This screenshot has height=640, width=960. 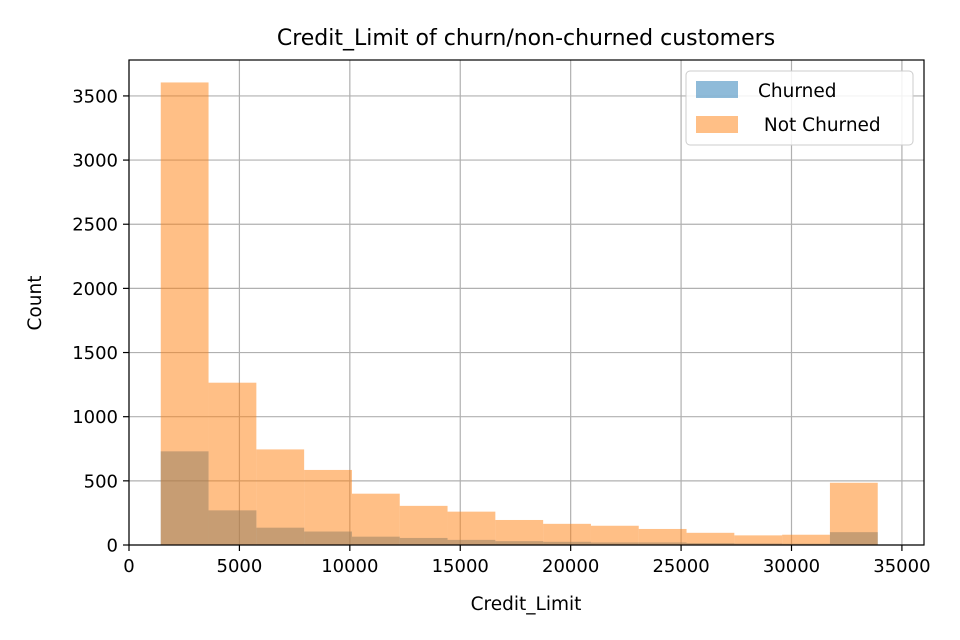 I want to click on y-tick-label: 1000, so click(x=95, y=417).